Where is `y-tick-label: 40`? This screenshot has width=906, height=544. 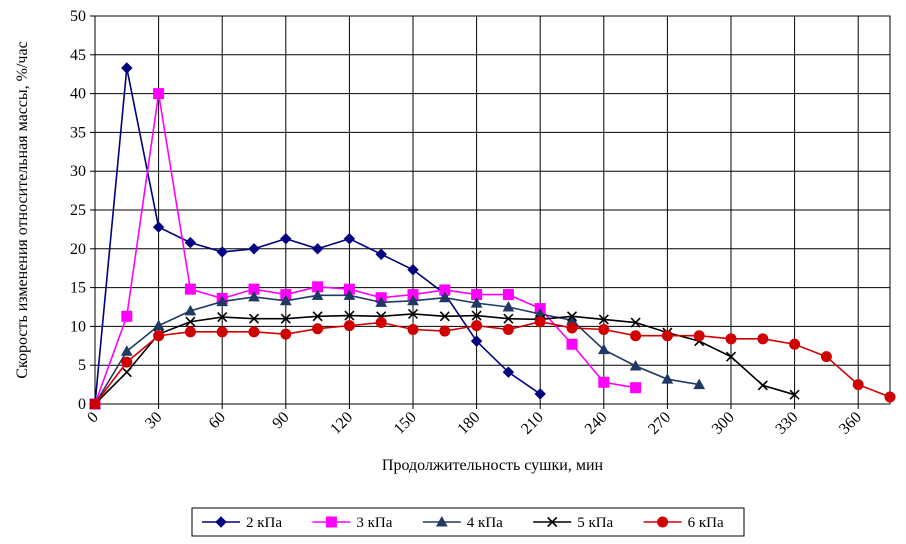
y-tick-label: 40 is located at coordinates (78, 94).